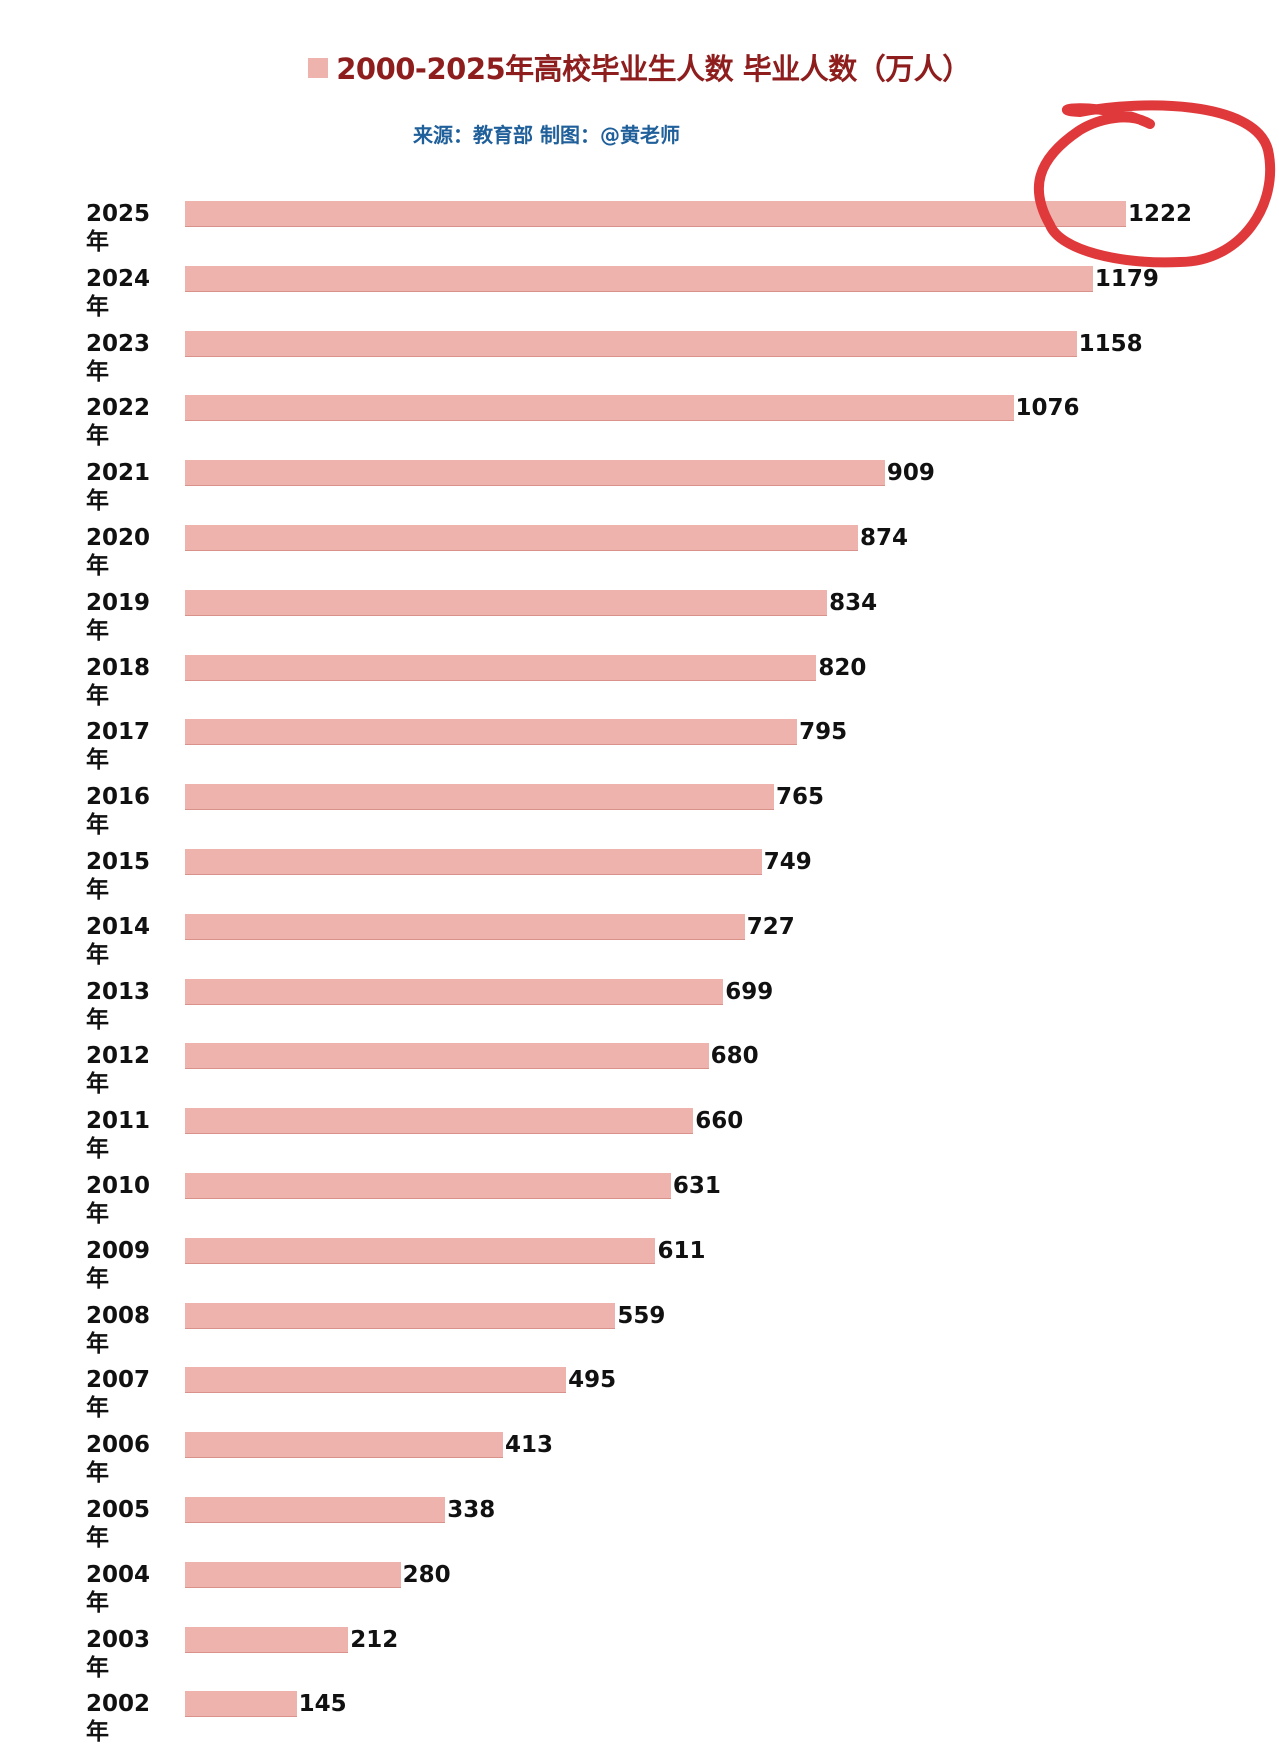 This screenshot has width=1279, height=1746. What do you see at coordinates (374, 1639) in the screenshot?
I see `data-label: 212` at bounding box center [374, 1639].